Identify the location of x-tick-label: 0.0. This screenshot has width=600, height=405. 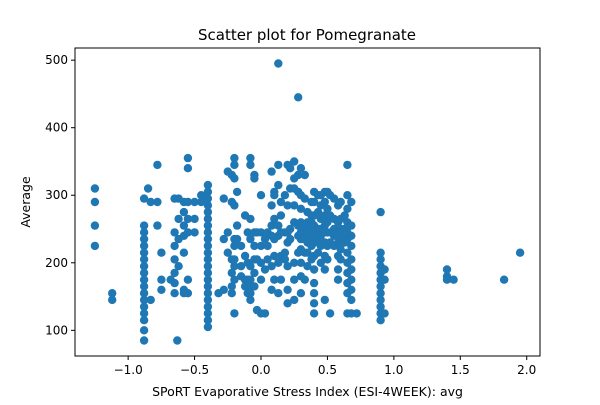
(260, 370).